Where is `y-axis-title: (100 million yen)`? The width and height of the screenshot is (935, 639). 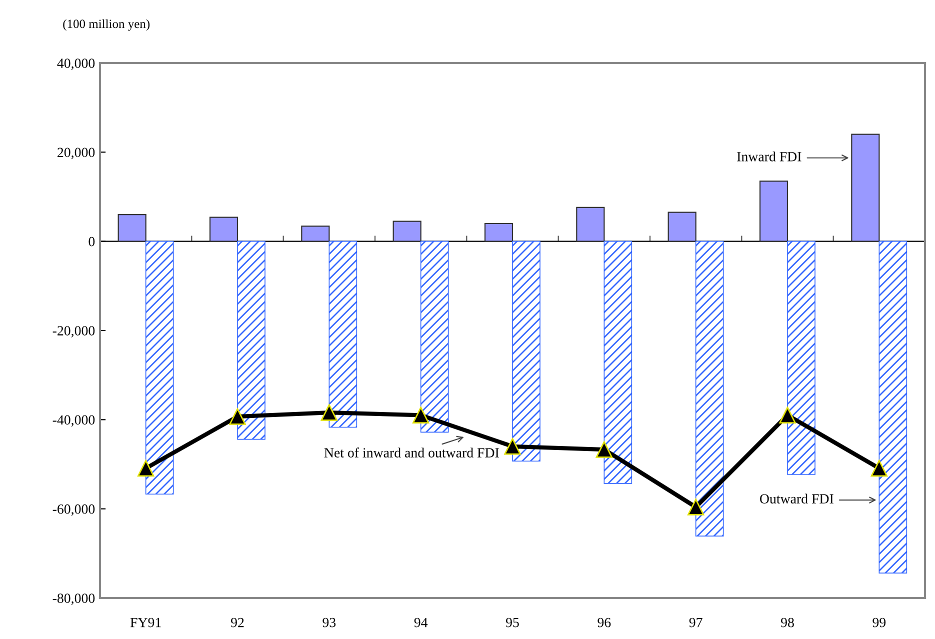 y-axis-title: (100 million yen) is located at coordinates (106, 25).